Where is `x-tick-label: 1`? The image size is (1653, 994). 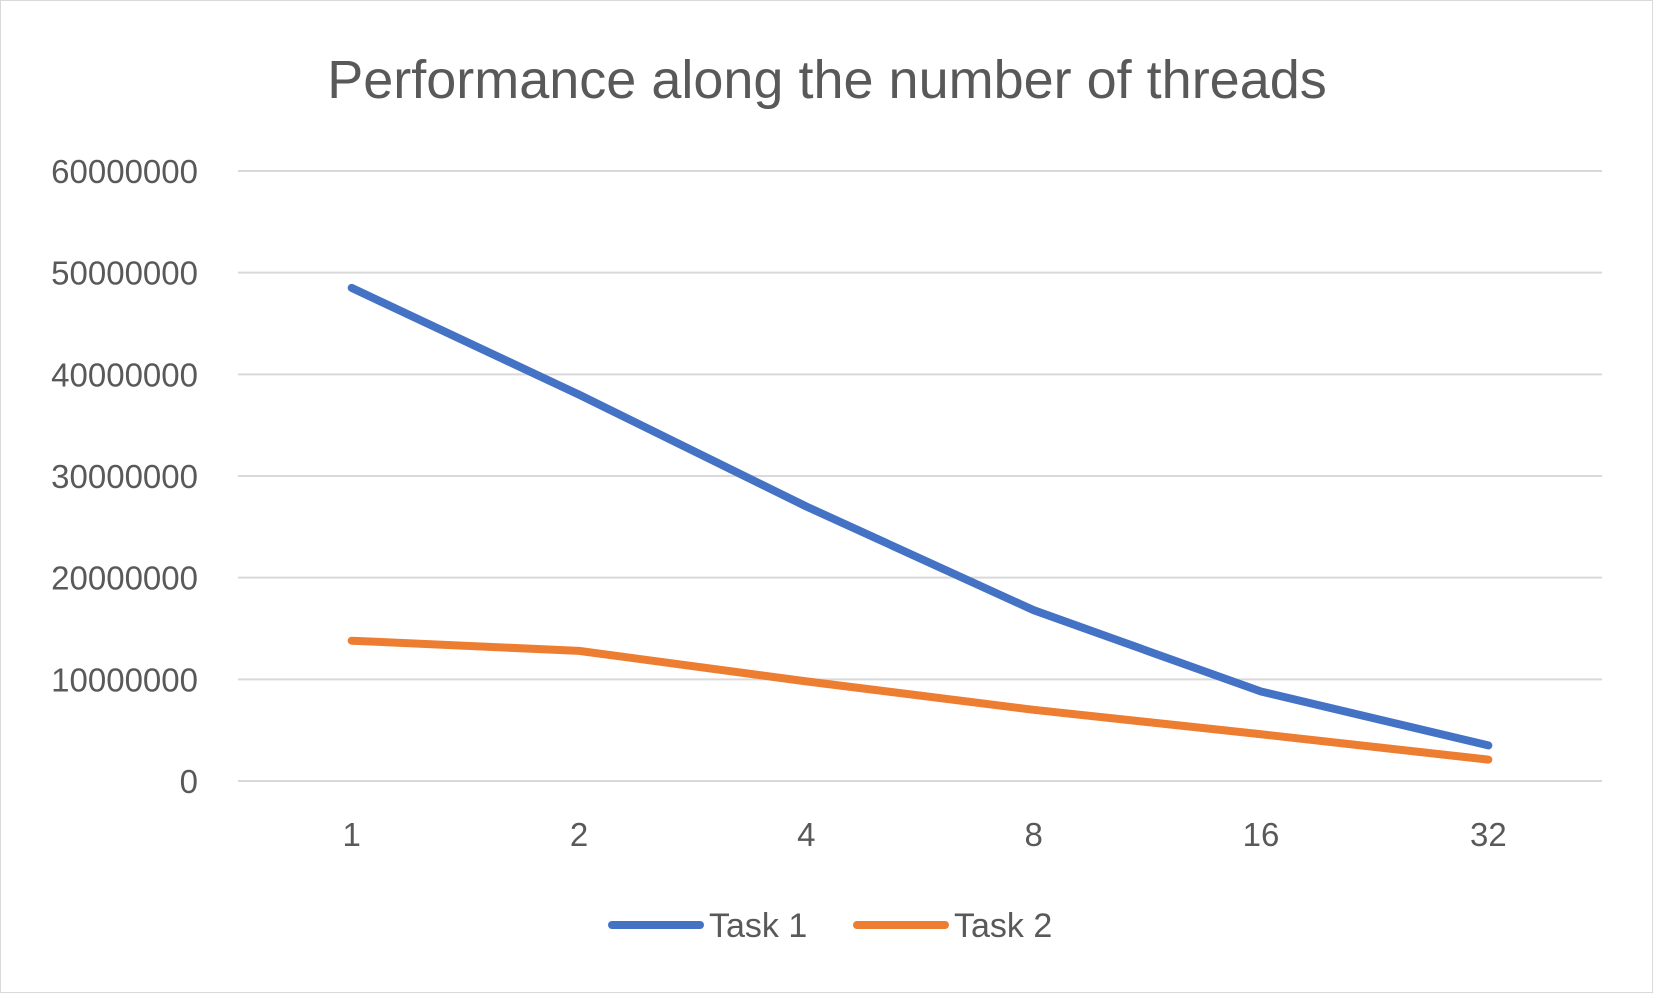 x-tick-label: 1 is located at coordinates (351, 834).